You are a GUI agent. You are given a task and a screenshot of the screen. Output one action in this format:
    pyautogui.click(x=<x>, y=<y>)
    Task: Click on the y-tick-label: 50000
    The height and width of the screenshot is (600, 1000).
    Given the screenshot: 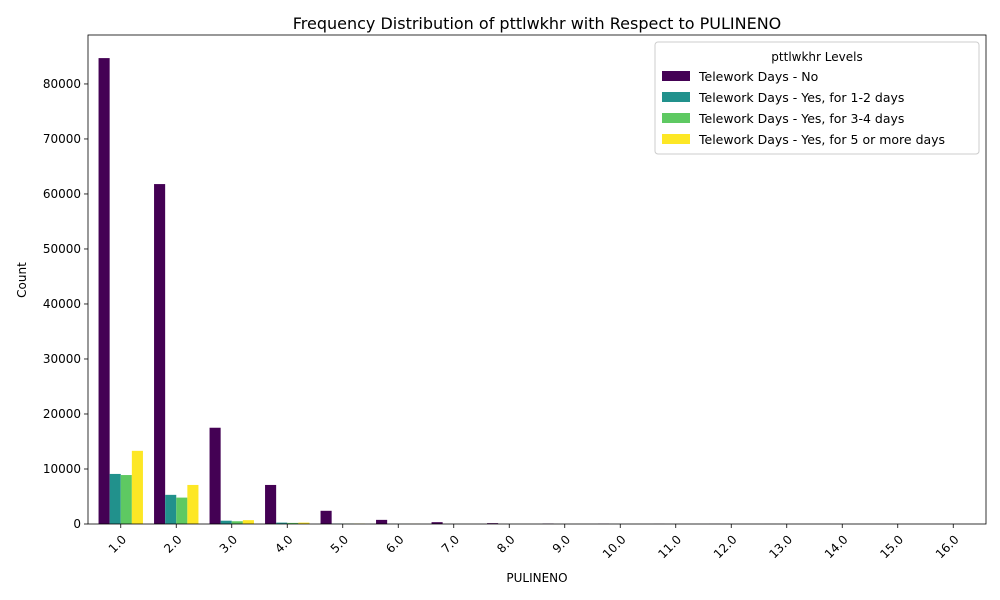 What is the action you would take?
    pyautogui.click(x=62, y=249)
    